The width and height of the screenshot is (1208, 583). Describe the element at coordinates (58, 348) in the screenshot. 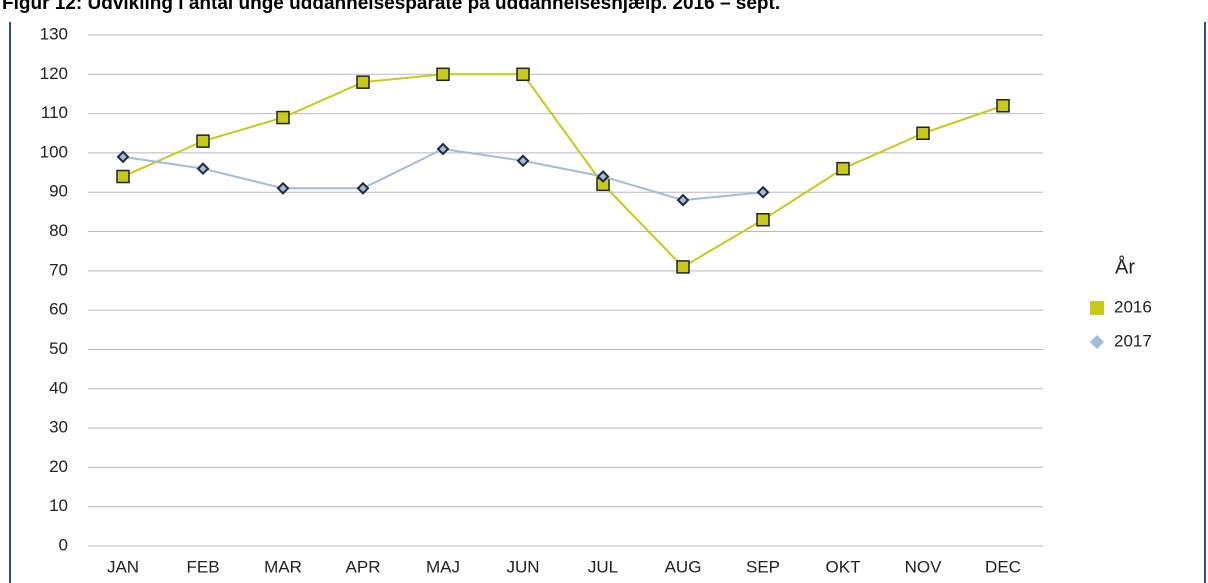

I see `y-tick-label: 50` at that location.